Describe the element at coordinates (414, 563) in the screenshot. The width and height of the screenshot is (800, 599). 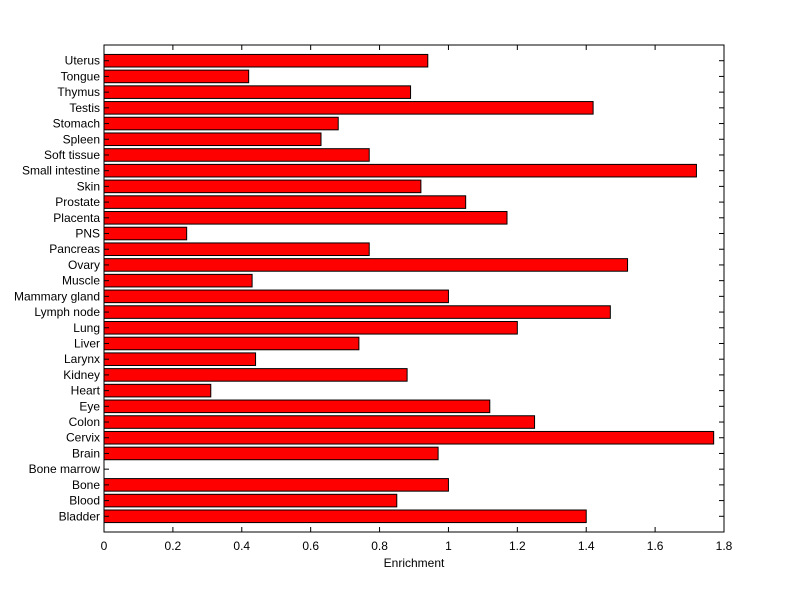
I see `x-axis-title: Enrichment` at that location.